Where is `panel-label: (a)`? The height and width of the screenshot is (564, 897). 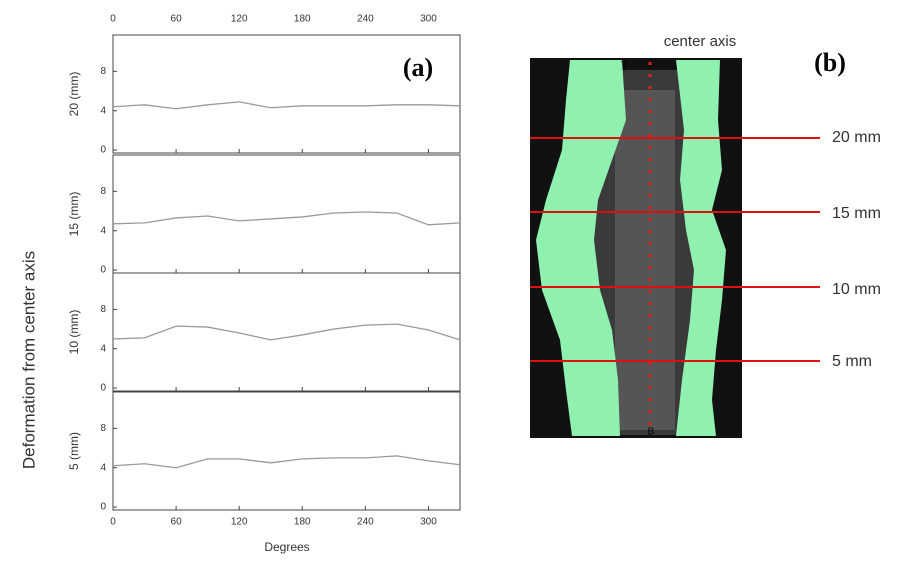
panel-label: (a) is located at coordinates (418, 67).